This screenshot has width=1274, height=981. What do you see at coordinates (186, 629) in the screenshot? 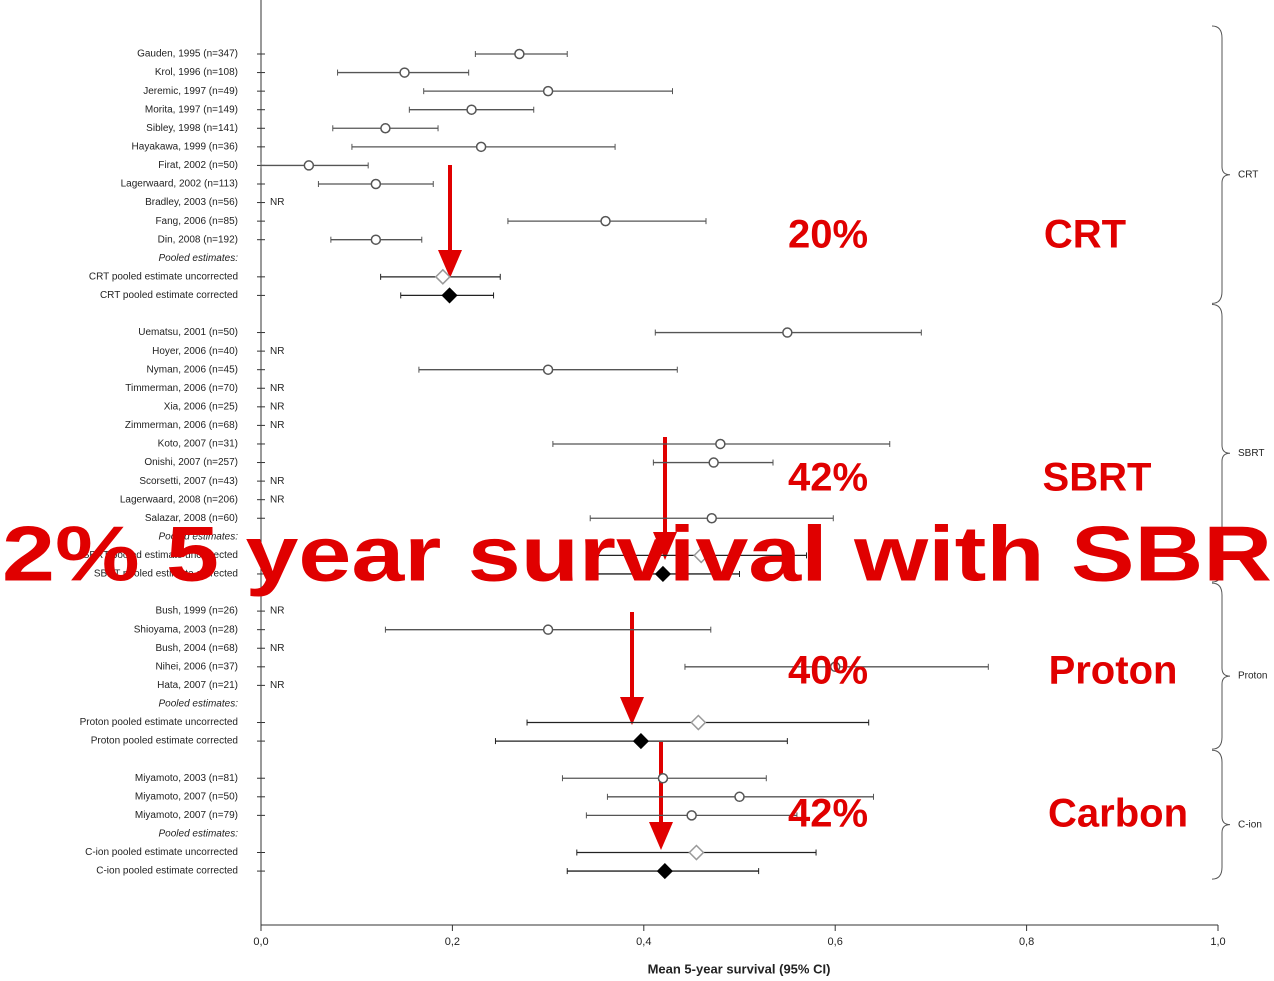
I see `row-label: Shioyama, 2003 (n=28)` at bounding box center [186, 629].